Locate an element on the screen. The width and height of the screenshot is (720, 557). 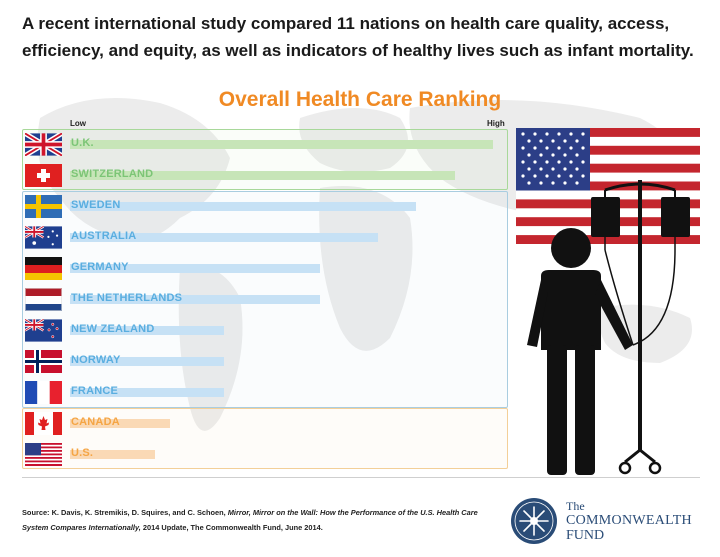
bar-the-netherlands is located at coordinates (195, 299).